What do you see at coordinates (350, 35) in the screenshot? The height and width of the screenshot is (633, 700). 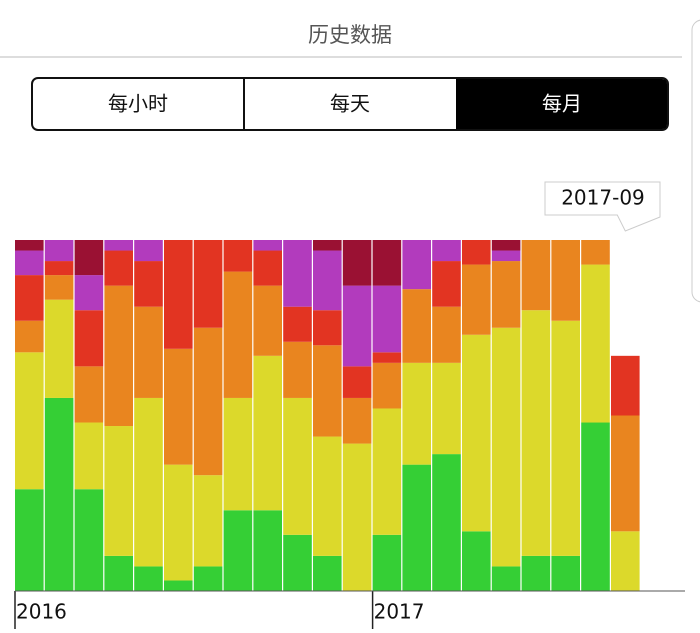 I see `header-title: 历史数据` at bounding box center [350, 35].